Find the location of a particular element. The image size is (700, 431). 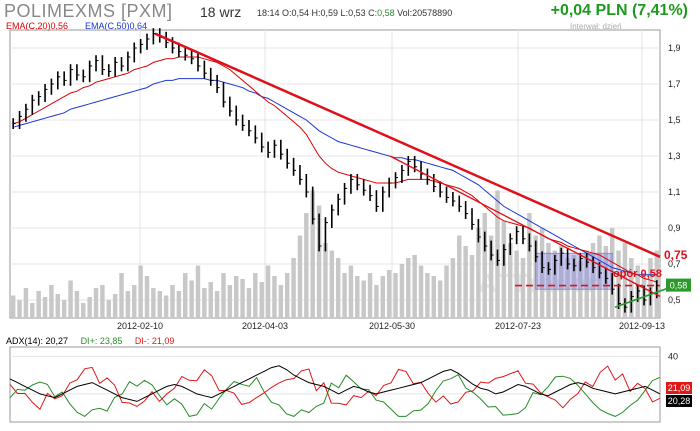

di-minus-value: 21,09 is located at coordinates (679, 388).